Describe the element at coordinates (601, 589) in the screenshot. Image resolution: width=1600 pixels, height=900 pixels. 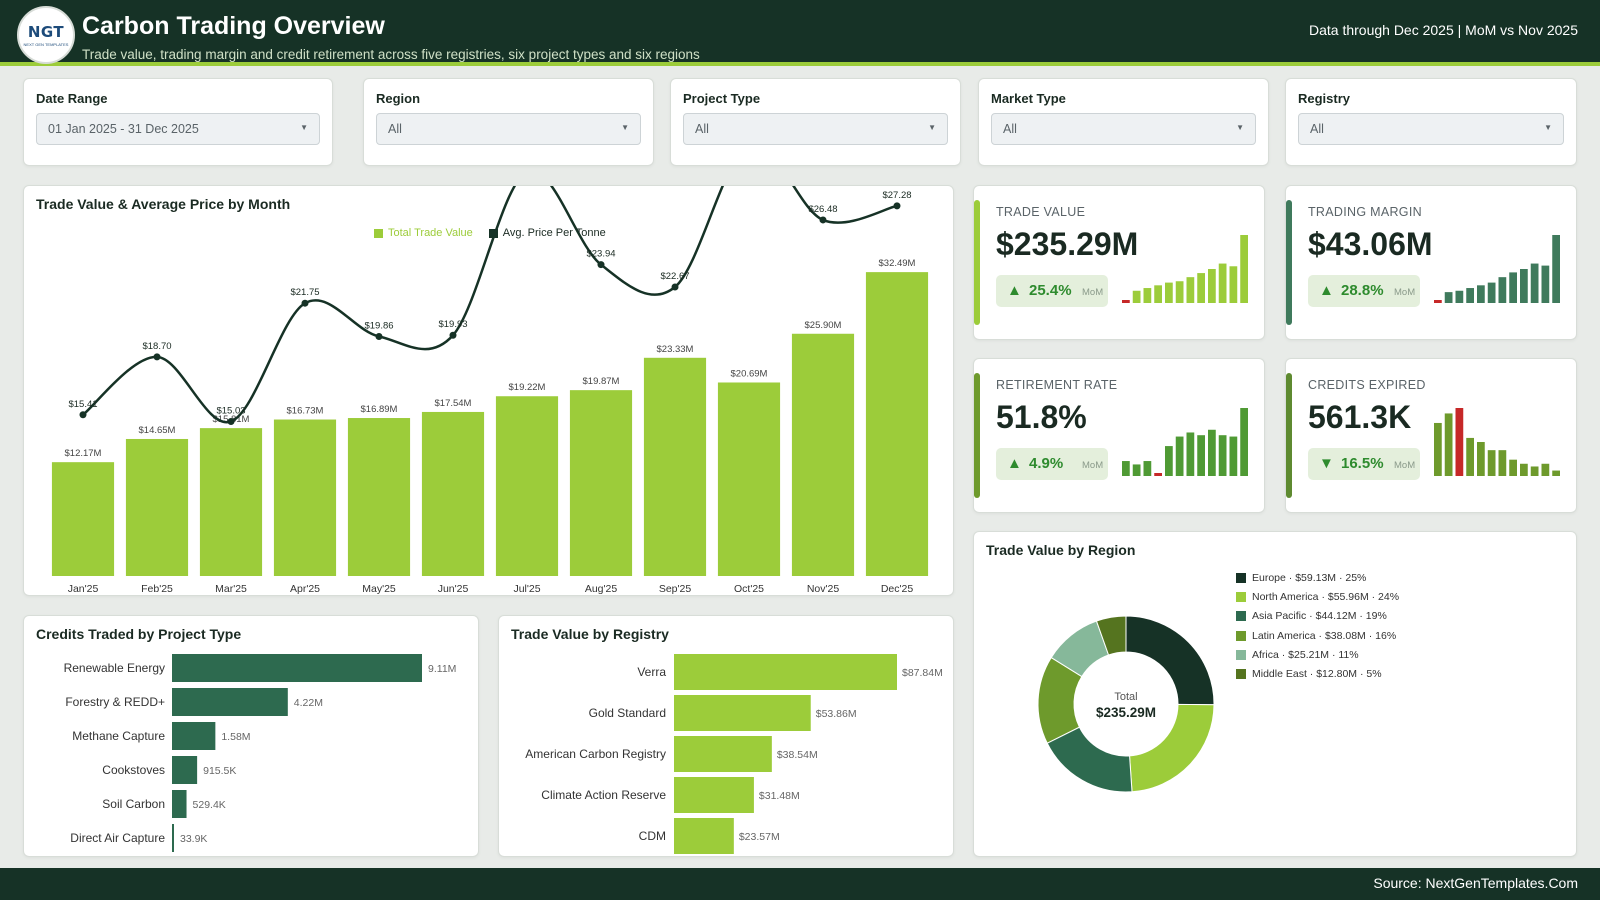
I see `x-tick-label: Aug'25` at that location.